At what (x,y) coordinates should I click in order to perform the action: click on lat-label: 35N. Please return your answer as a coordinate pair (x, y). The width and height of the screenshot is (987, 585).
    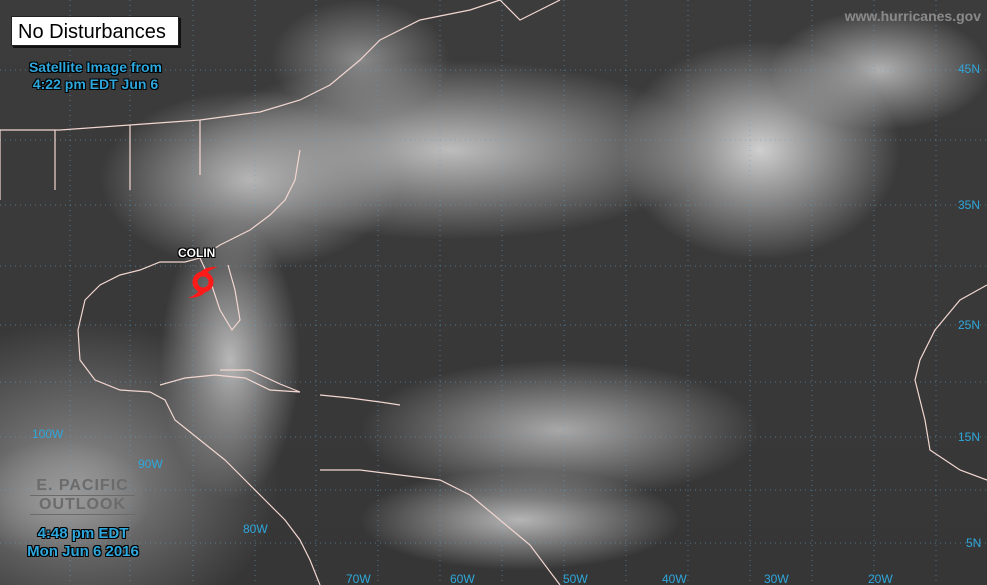
    Looking at the image, I should click on (969, 205).